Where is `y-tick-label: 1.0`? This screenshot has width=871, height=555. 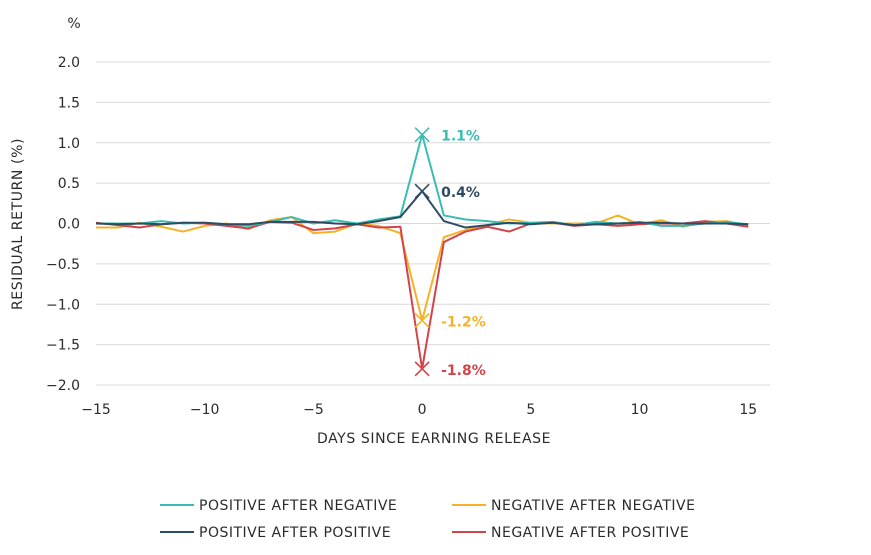 y-tick-label: 1.0 is located at coordinates (69, 144).